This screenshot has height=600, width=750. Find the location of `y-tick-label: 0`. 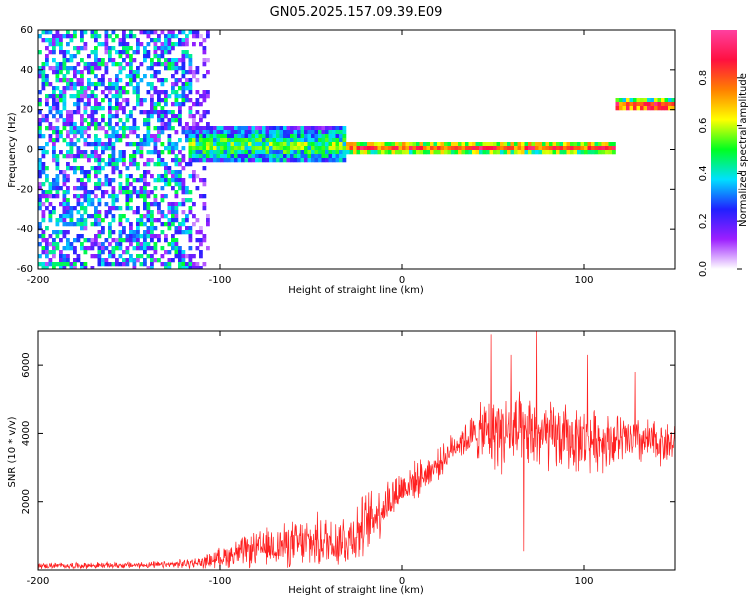

y-tick-label: 0 is located at coordinates (30, 150).